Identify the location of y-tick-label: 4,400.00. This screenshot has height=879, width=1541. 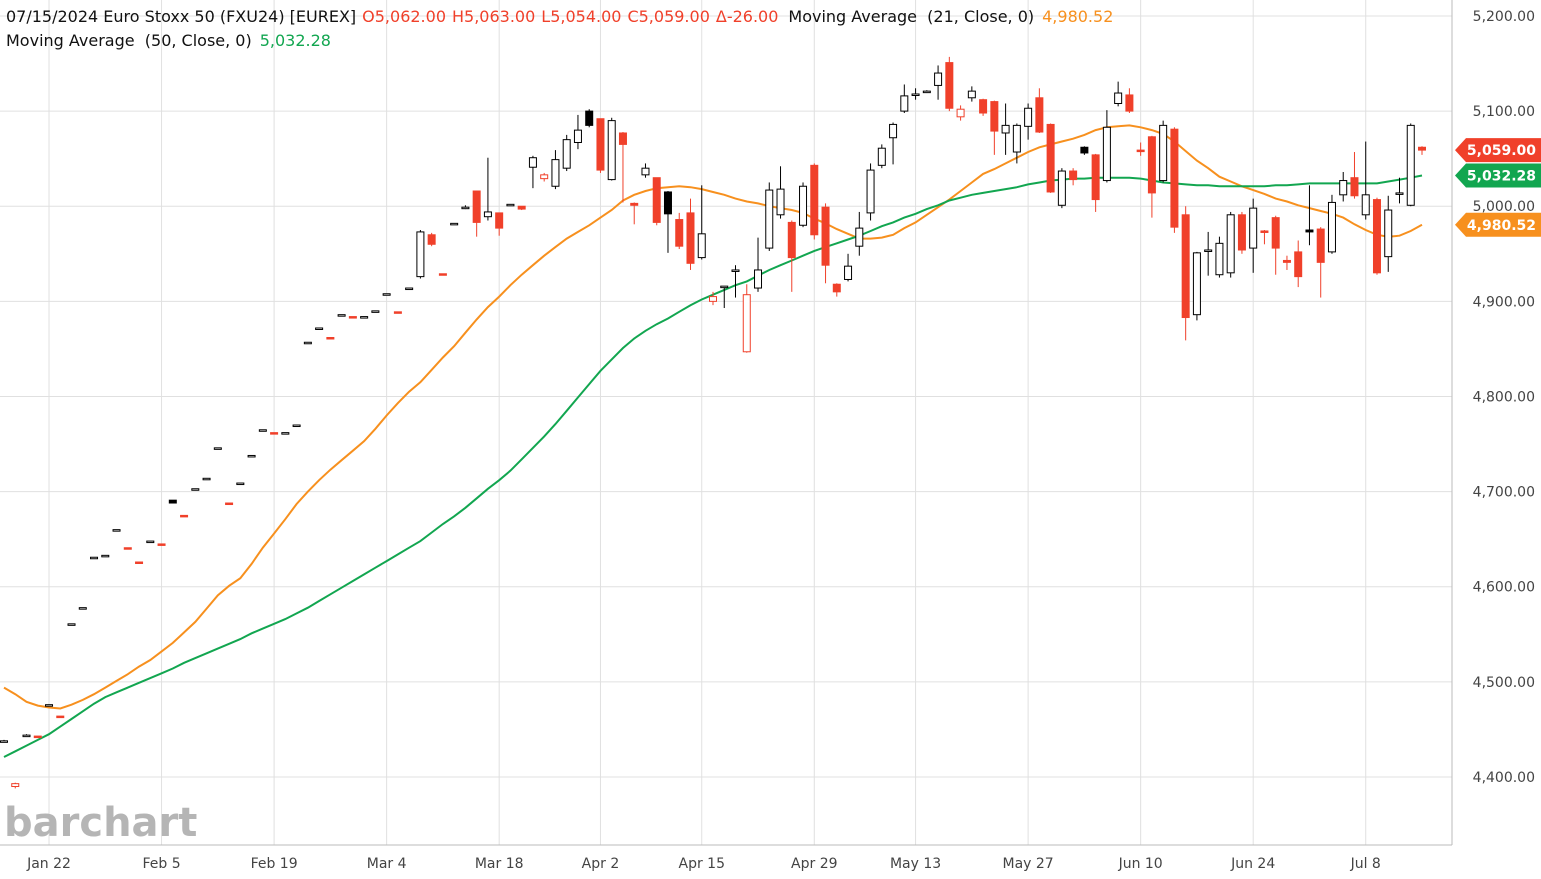
(1504, 778).